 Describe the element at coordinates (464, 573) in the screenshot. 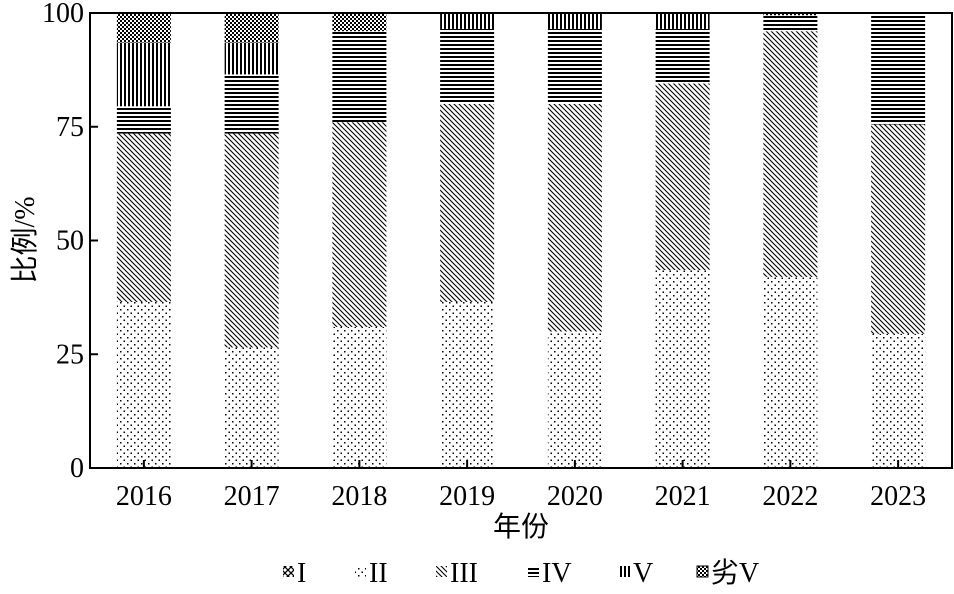

I see `legend-label: III` at that location.